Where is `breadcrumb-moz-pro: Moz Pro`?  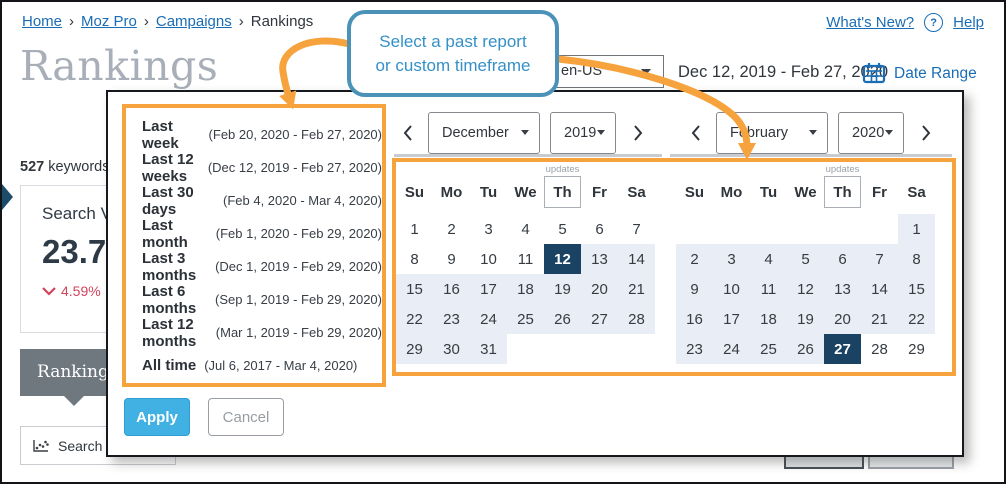
breadcrumb-moz-pro: Moz Pro is located at coordinates (109, 21).